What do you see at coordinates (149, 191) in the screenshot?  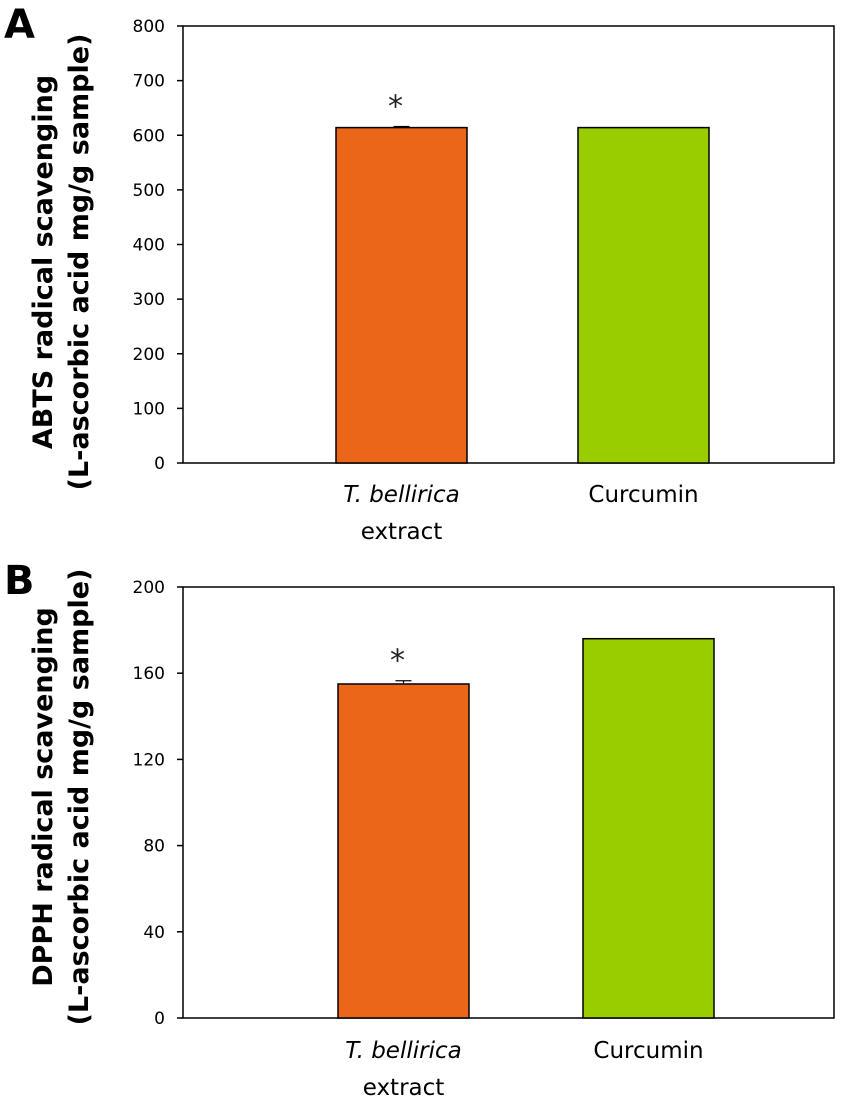 I see `panel-a-ytick-label: 500` at bounding box center [149, 191].